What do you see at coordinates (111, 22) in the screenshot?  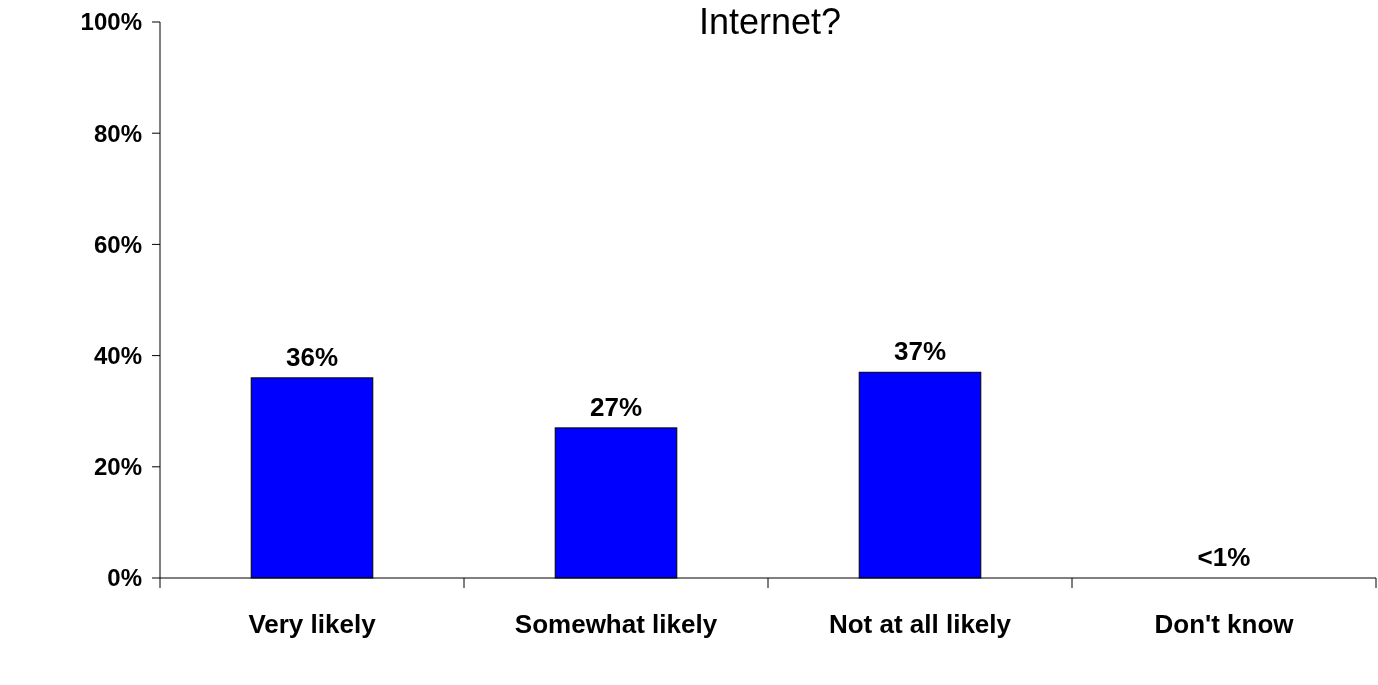 I see `y-tick-label: 100%` at bounding box center [111, 22].